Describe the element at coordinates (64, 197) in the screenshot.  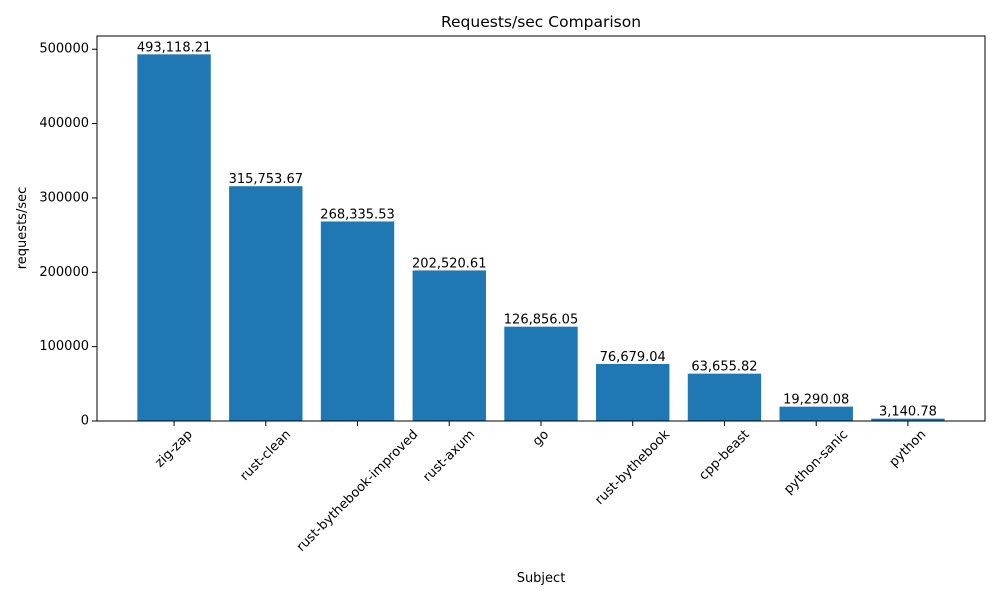
I see `y-tick-label: 300000` at that location.